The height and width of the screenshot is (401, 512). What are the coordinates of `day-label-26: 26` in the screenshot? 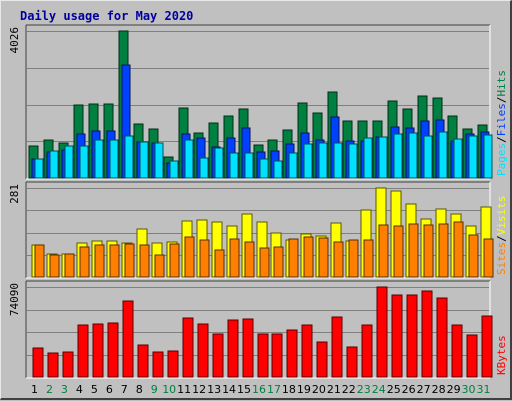 It's located at (409, 389).